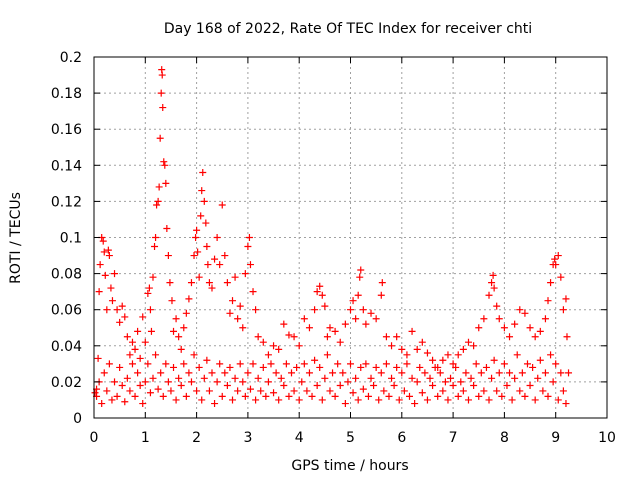 The width and height of the screenshot is (640, 480). Describe the element at coordinates (196, 438) in the screenshot. I see `x-tick-label: 2` at that location.